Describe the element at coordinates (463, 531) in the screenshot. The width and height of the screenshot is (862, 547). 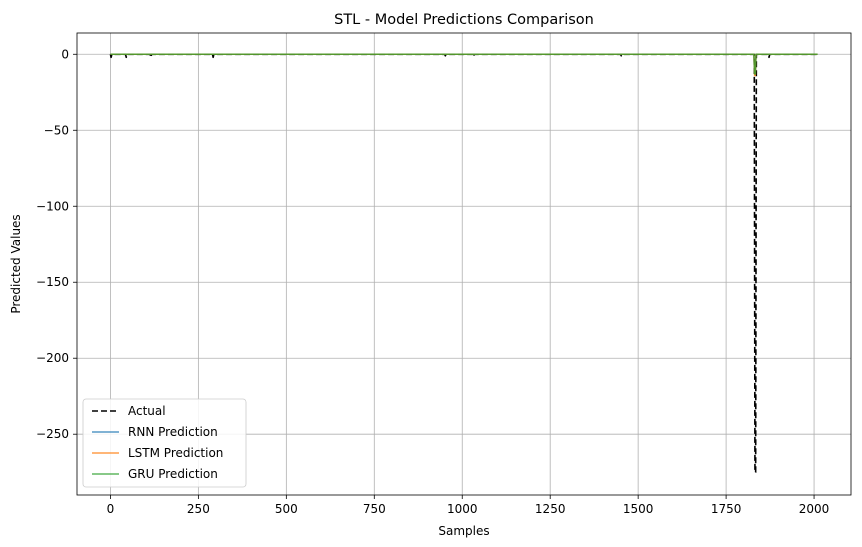
I see `x-axis-label: Samples` at that location.